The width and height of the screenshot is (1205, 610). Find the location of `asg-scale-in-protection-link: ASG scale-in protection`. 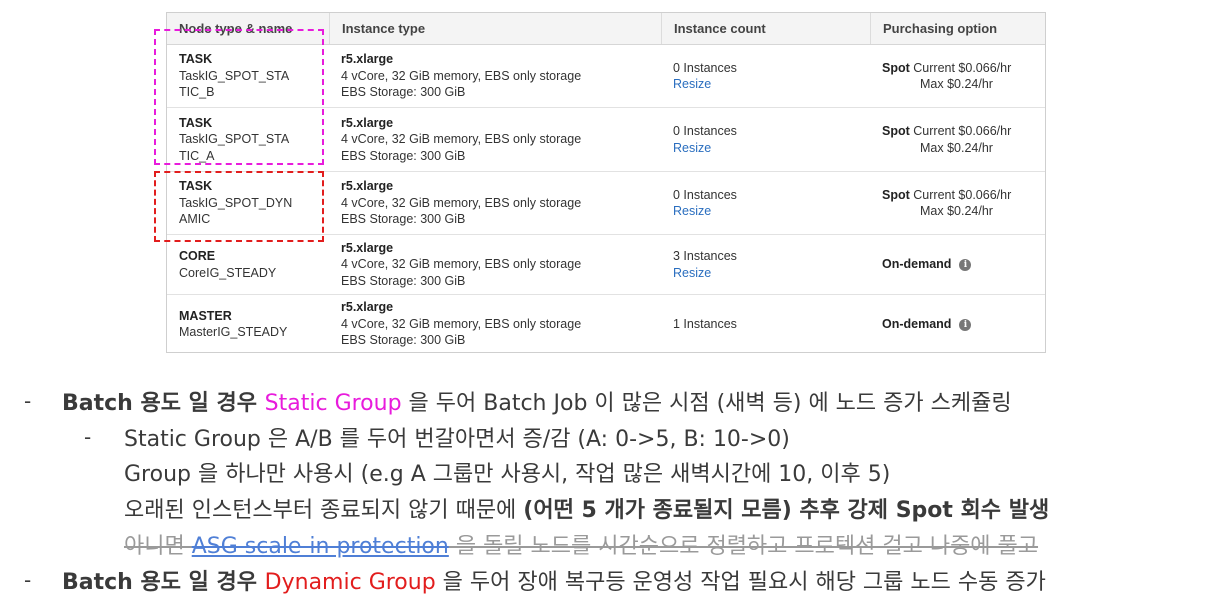

asg-scale-in-protection-link: ASG scale-in protection is located at coordinates (320, 546).